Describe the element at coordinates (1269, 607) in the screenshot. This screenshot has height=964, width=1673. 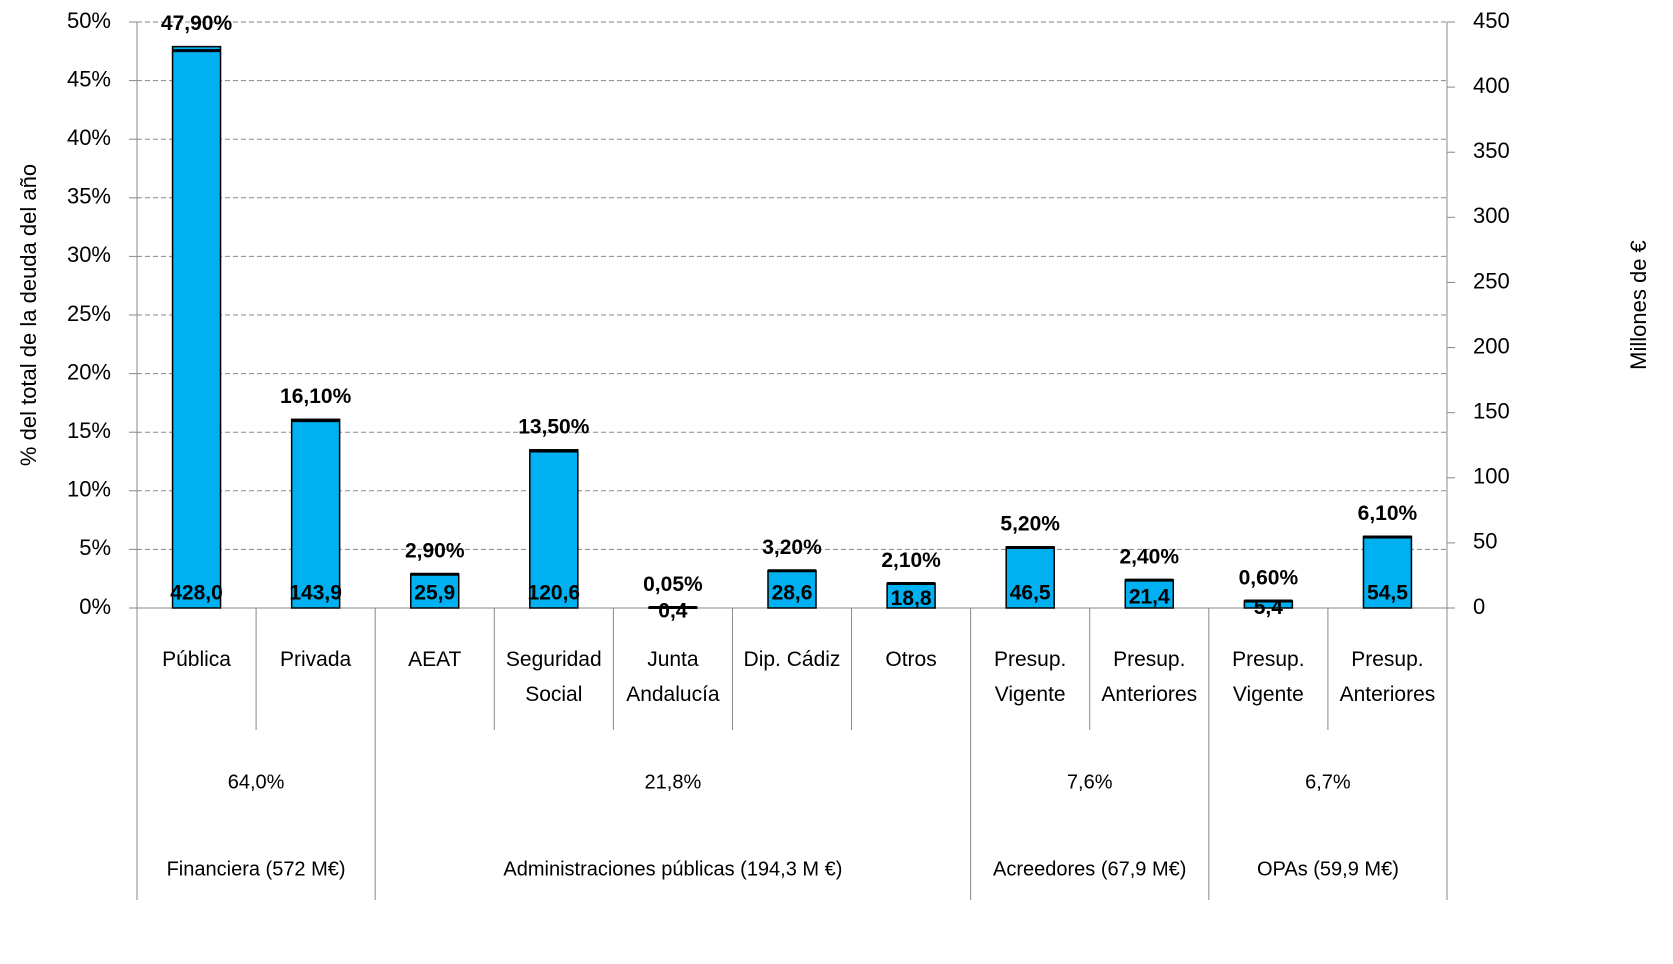
I see `amount-label: 5,4` at that location.